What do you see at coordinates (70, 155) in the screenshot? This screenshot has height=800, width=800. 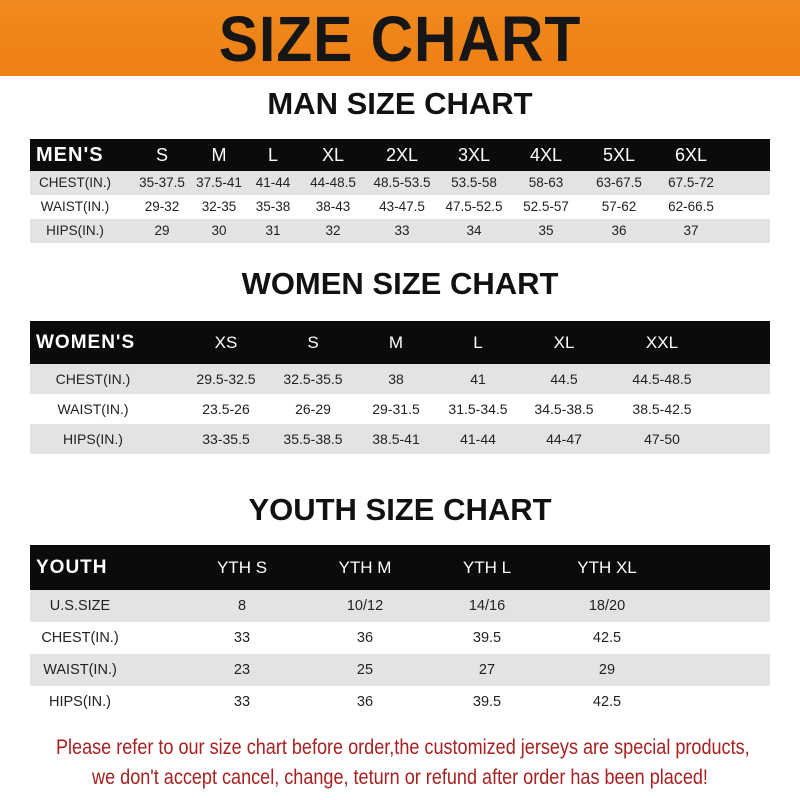 I see `header-label: MEN'S` at bounding box center [70, 155].